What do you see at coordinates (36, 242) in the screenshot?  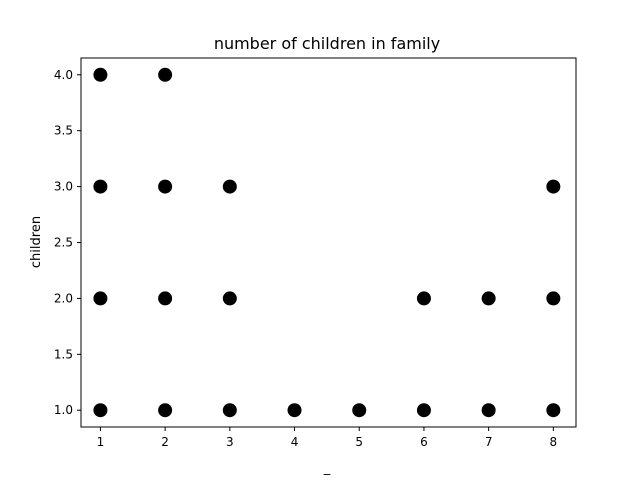 I see `y-axis-label: children` at bounding box center [36, 242].